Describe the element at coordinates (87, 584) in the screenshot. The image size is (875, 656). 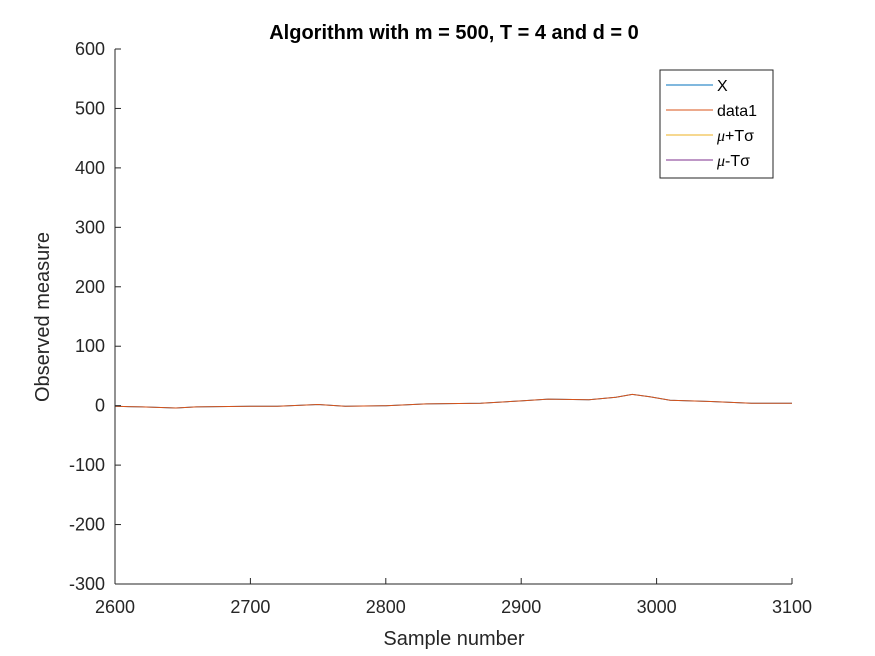
I see `y-tick-label: -300` at that location.